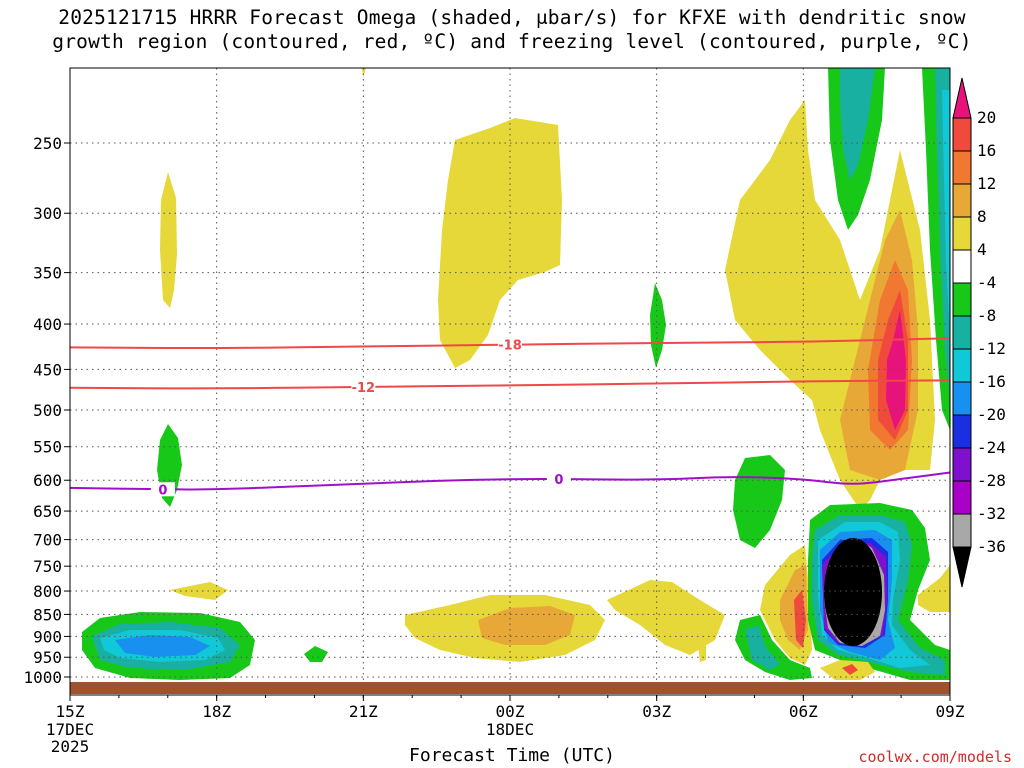  Describe the element at coordinates (47, 324) in the screenshot. I see `y-tick-label: 400` at that location.